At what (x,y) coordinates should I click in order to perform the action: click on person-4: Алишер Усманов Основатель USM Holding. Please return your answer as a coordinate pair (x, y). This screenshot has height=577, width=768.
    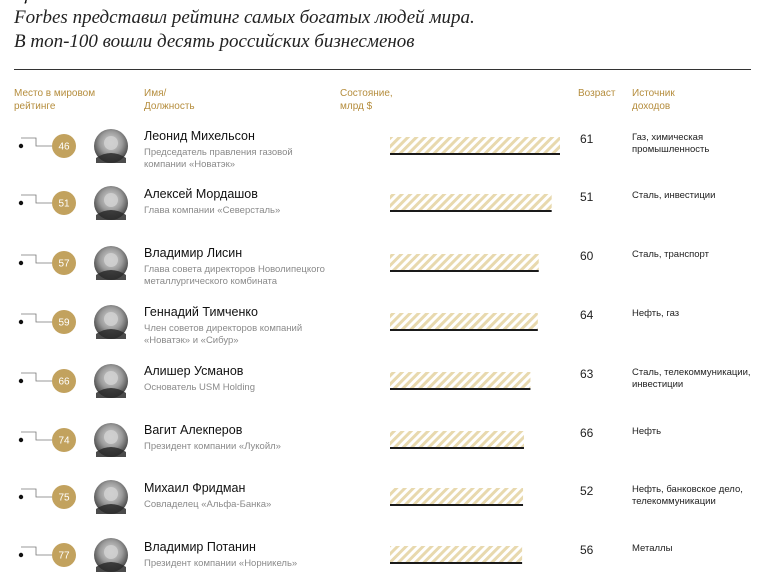
    Looking at the image, I should click on (239, 379).